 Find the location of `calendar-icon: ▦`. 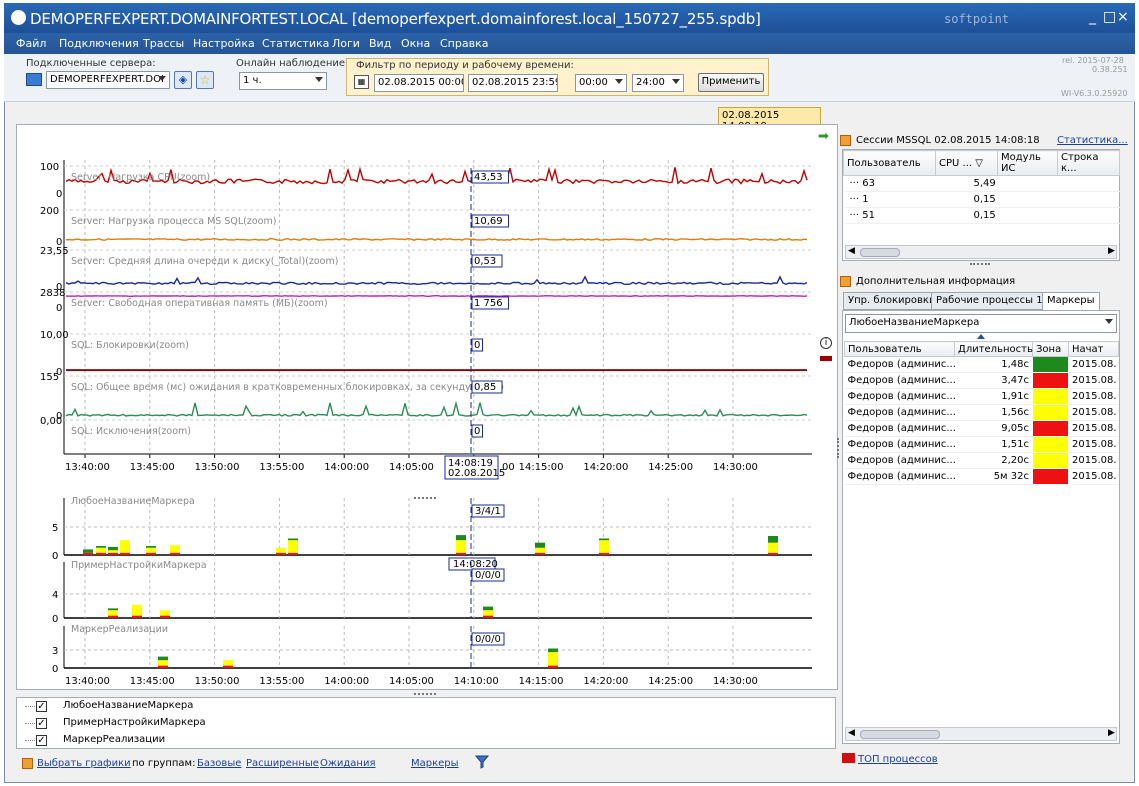

calendar-icon: ▦ is located at coordinates (361, 82).